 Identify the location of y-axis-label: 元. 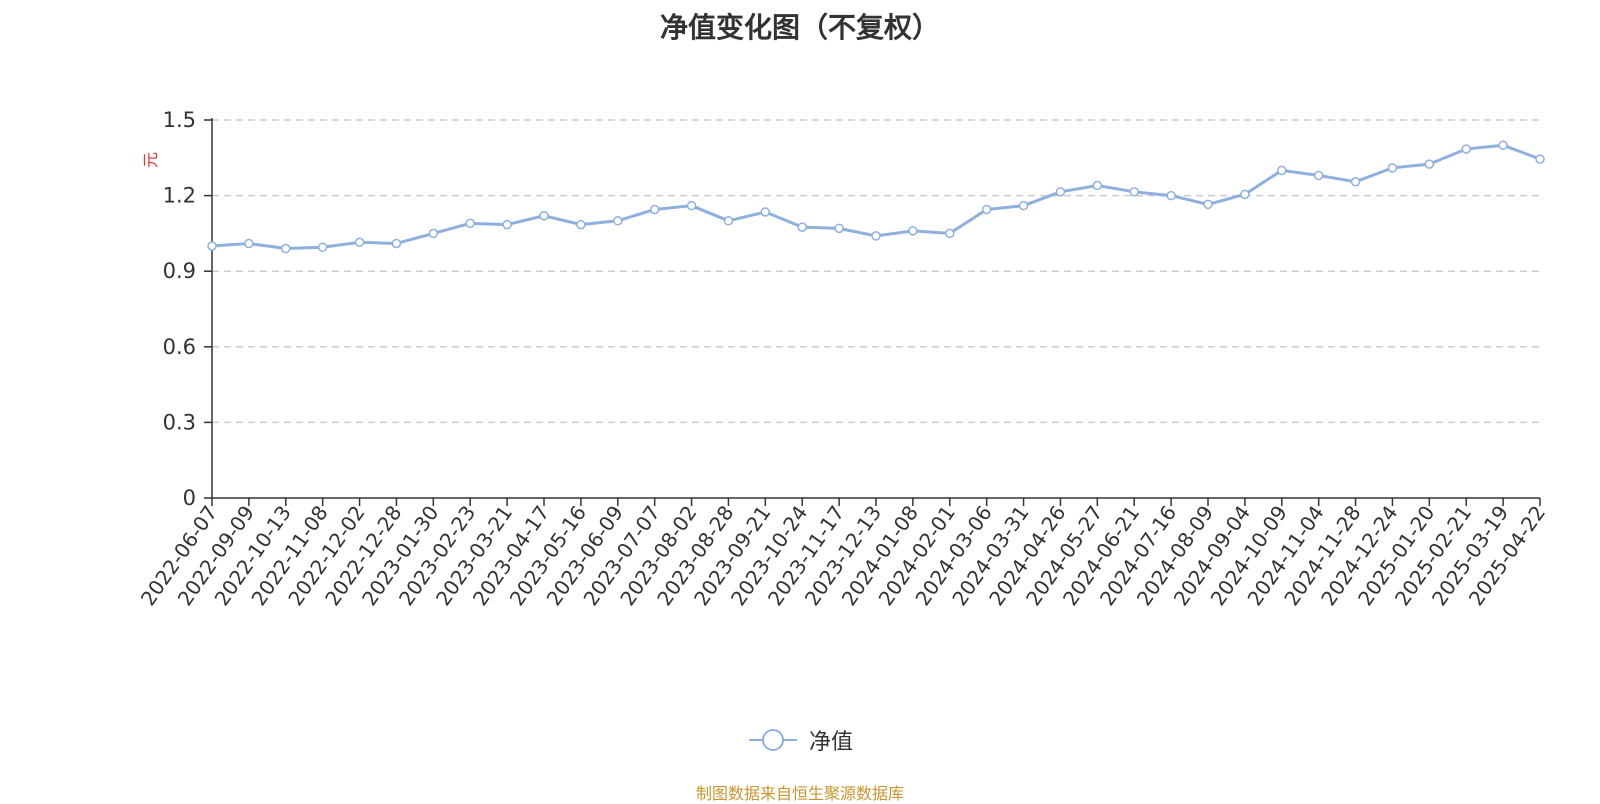
(150, 160).